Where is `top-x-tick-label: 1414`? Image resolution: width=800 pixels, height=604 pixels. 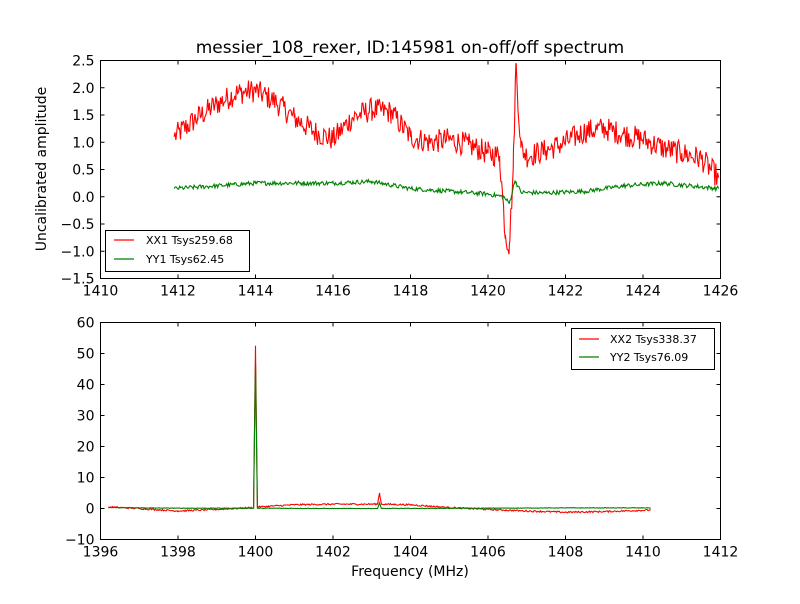
top-x-tick-label: 1414 is located at coordinates (256, 292).